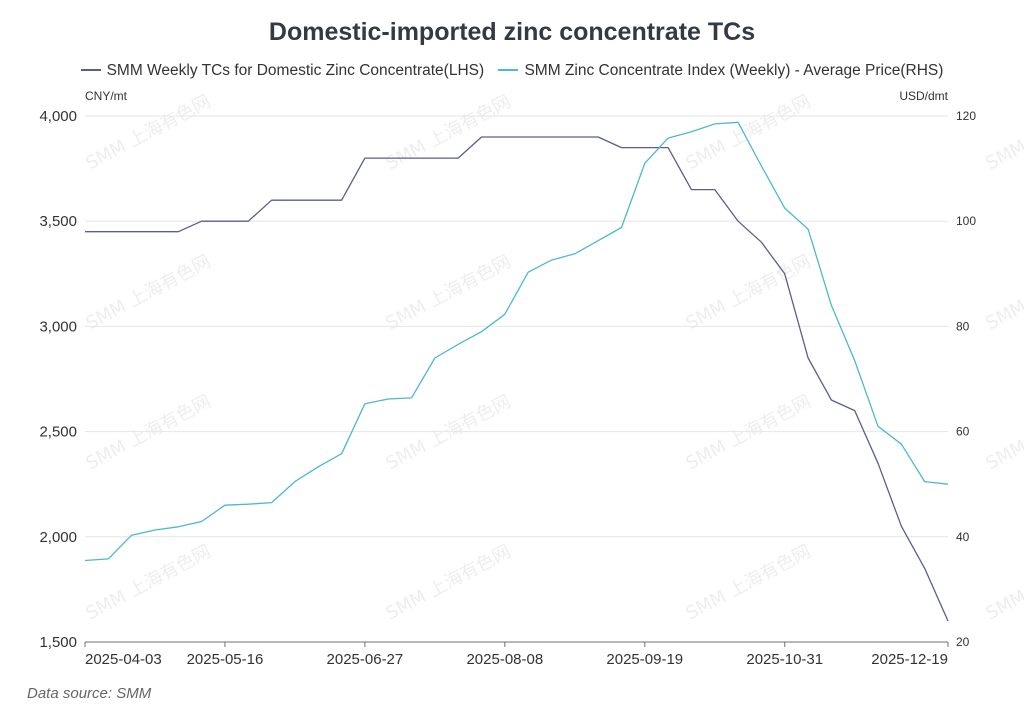  What do you see at coordinates (106, 96) in the screenshot?
I see `y-left-unit-label: CNY/mt` at bounding box center [106, 96].